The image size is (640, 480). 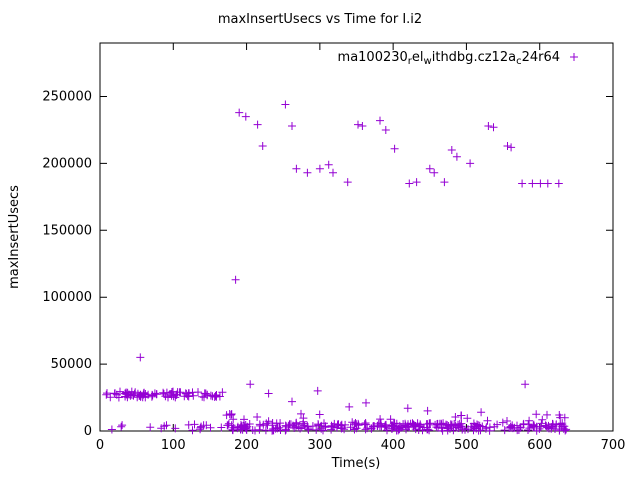 I want to click on x-tick-label: 600, so click(x=539, y=445).